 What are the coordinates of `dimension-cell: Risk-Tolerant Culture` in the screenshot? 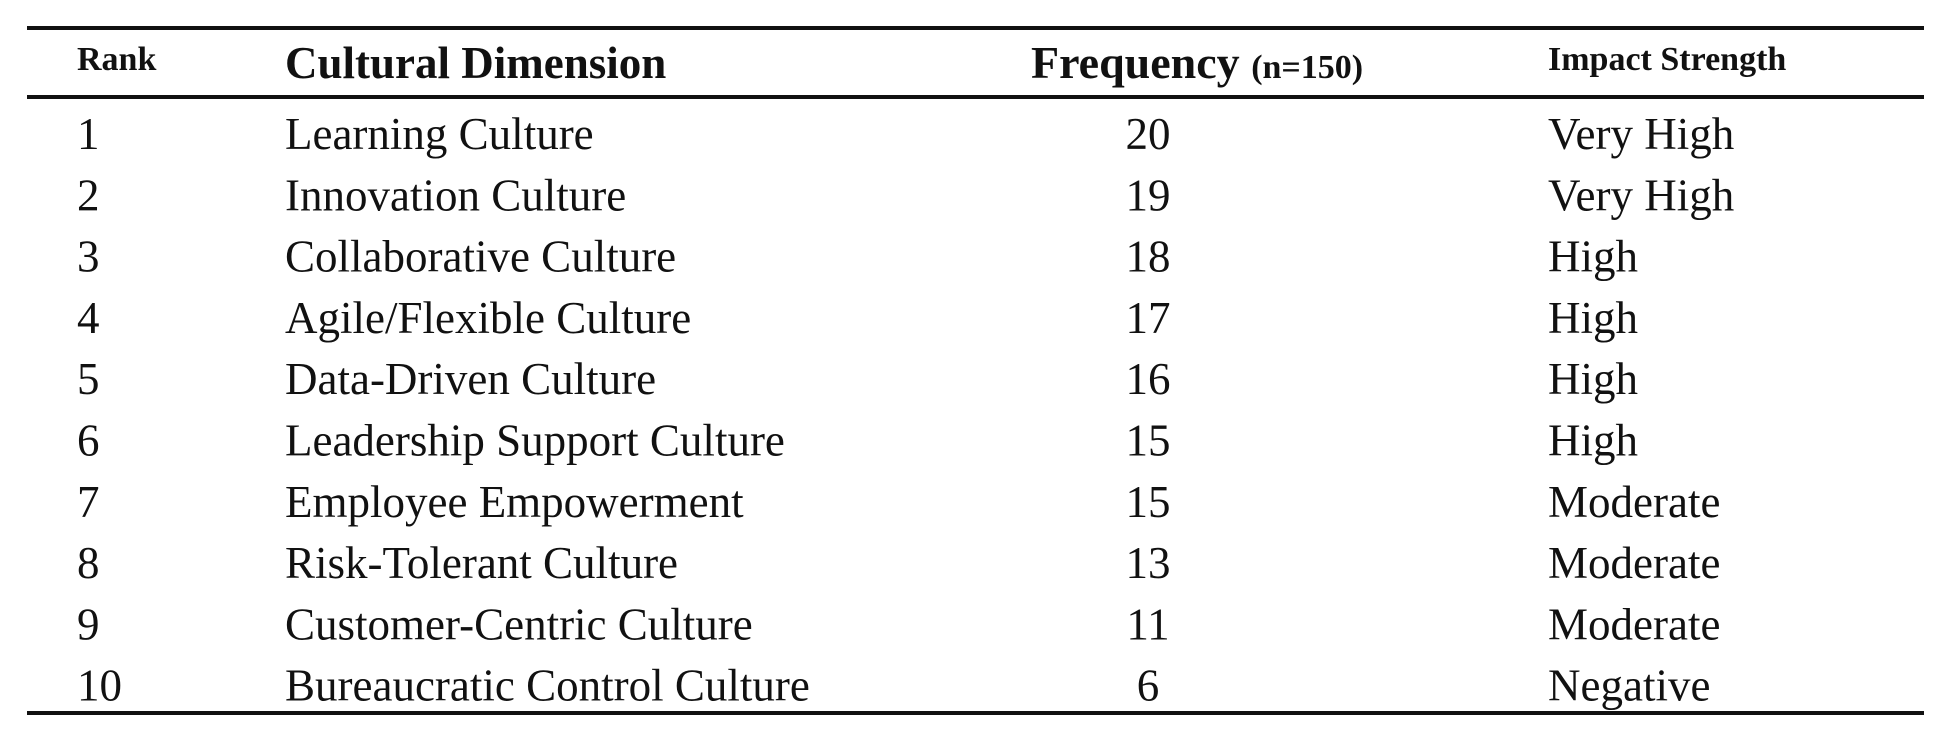 It's located at (481, 563).